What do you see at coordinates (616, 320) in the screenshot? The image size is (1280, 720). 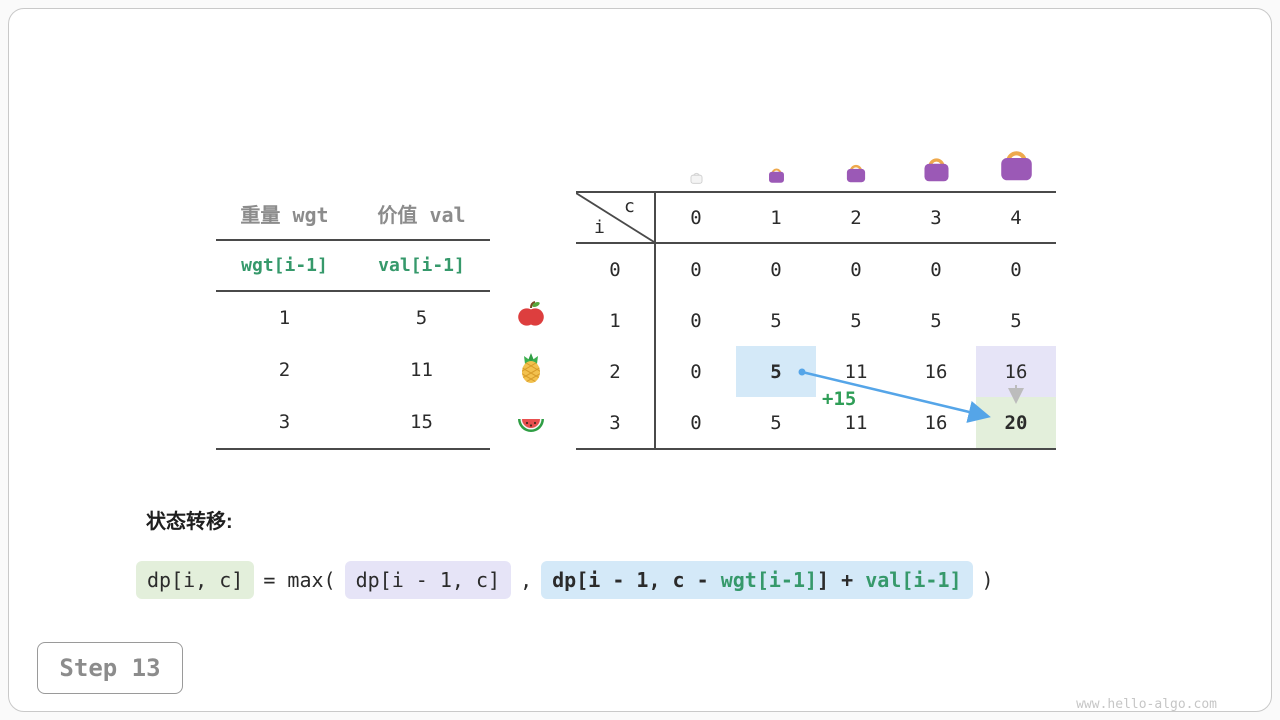 I see `dp-row-label-1: 1` at bounding box center [616, 320].